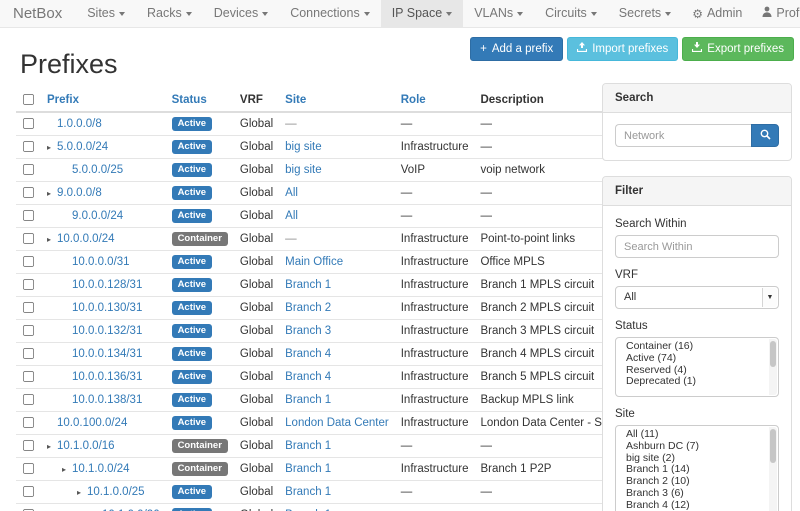 This screenshot has width=800, height=511. What do you see at coordinates (107, 353) in the screenshot?
I see `prefix-link: 10.0.0.134/31` at bounding box center [107, 353].